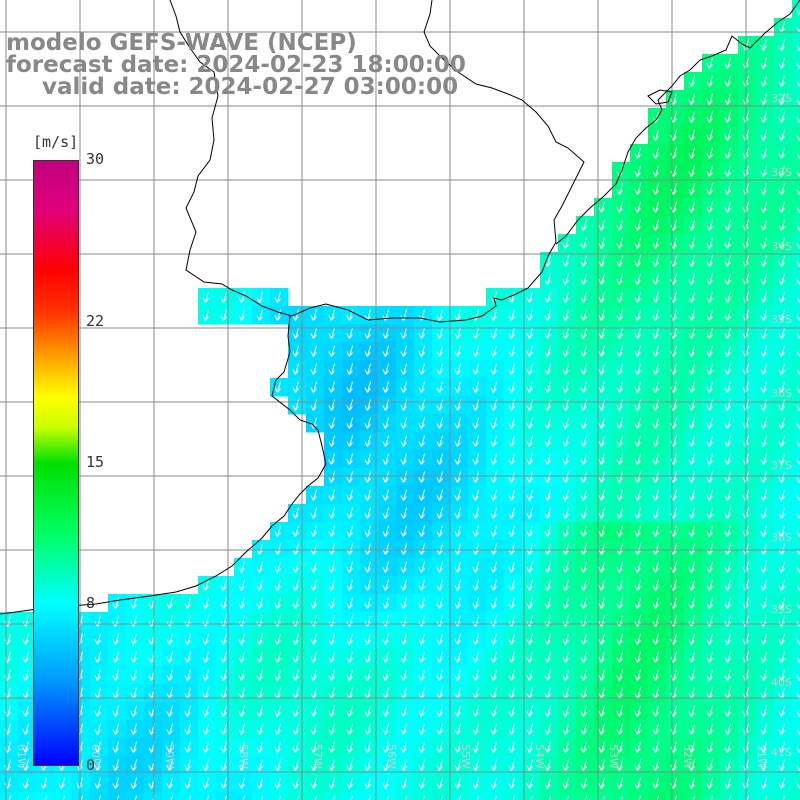  What do you see at coordinates (95, 462) in the screenshot?
I see `colorbar-tick-label: 15` at bounding box center [95, 462].